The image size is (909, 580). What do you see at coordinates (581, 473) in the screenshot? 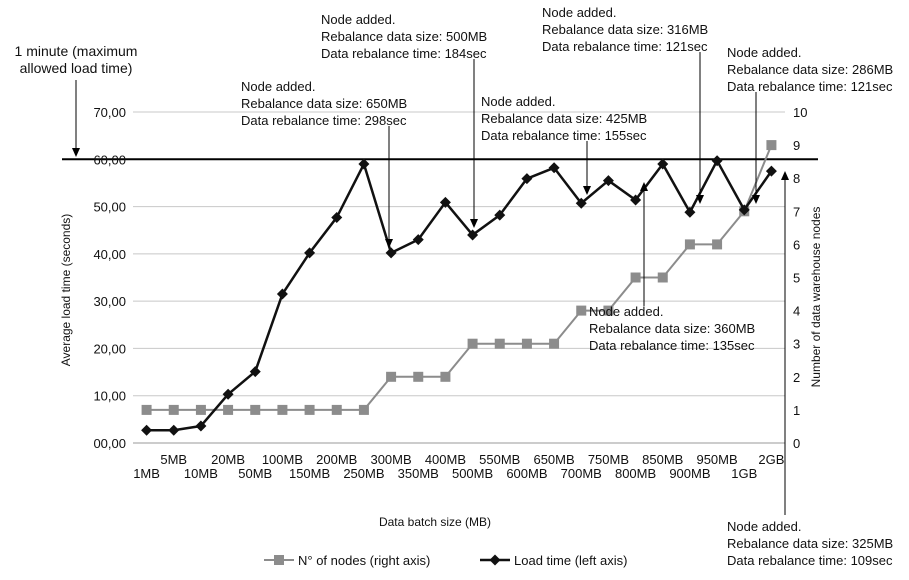
I see `x-tick-label: 700MB` at bounding box center [581, 473].